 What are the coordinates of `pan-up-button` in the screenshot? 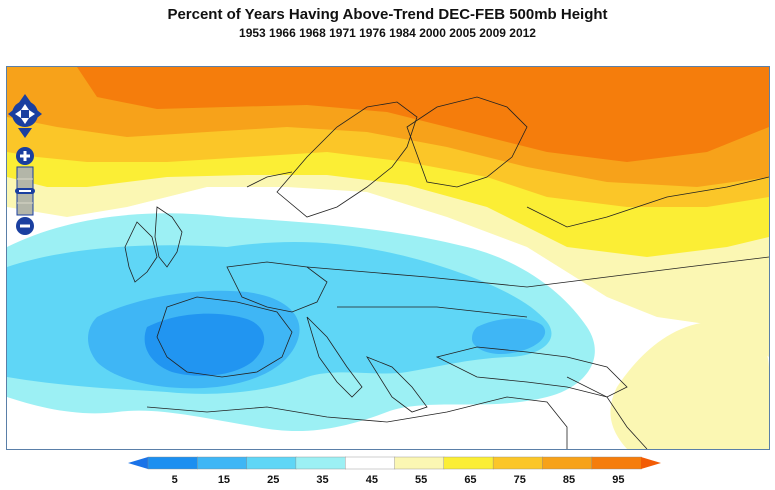 It's located at (25, 99).